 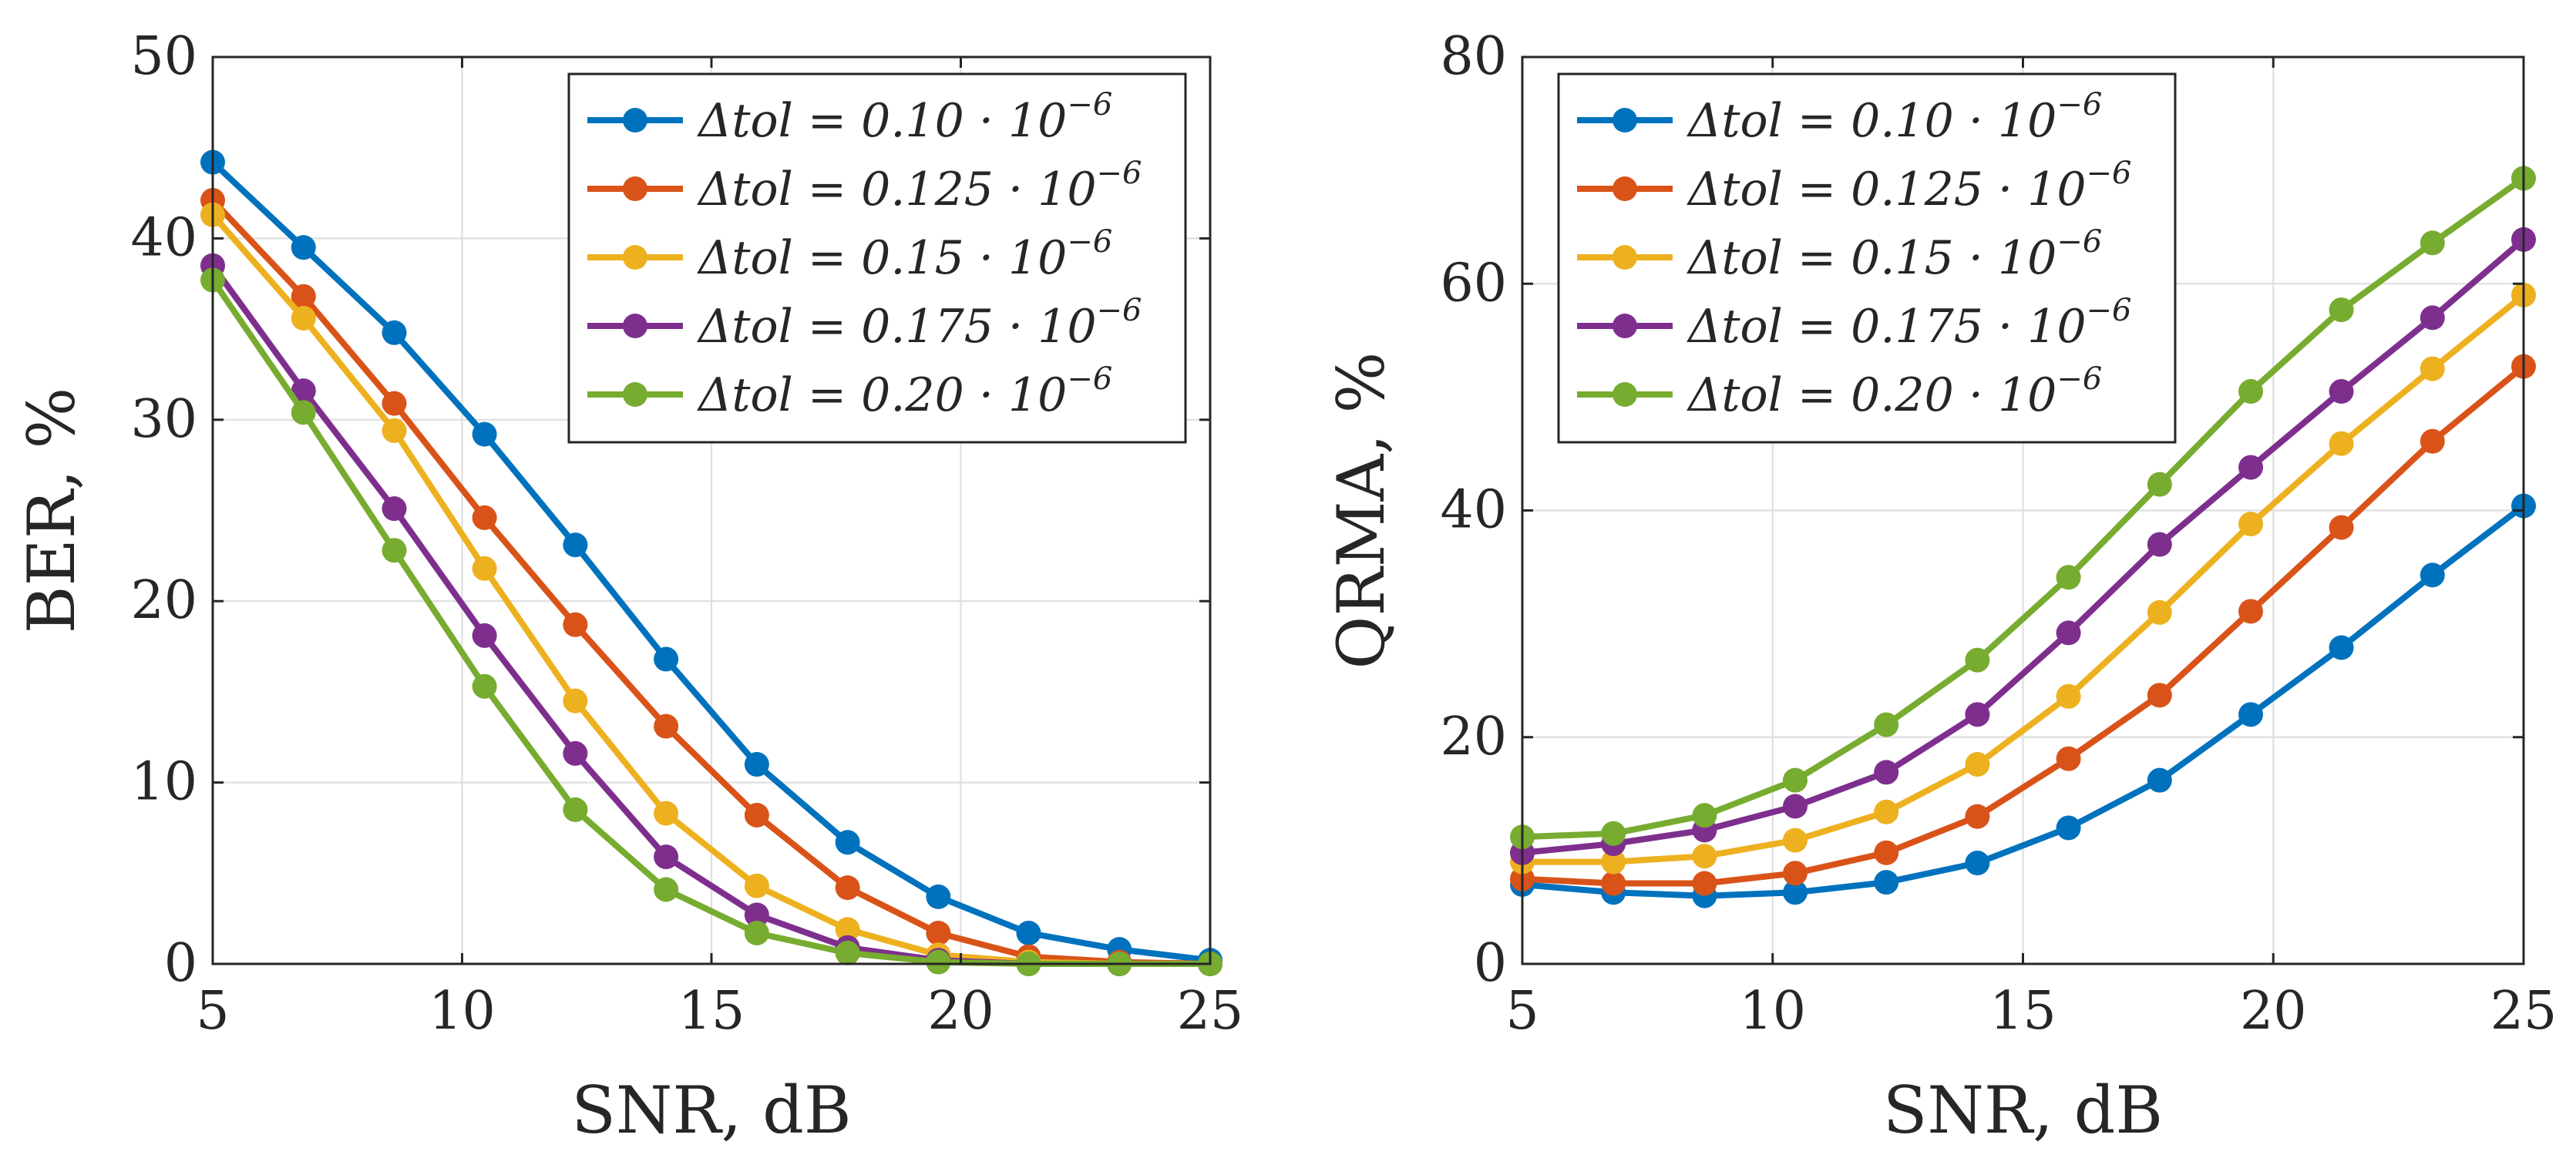 I want to click on legend-label-text: Δtol = 0.10 · 10, so click(x=1871, y=121).